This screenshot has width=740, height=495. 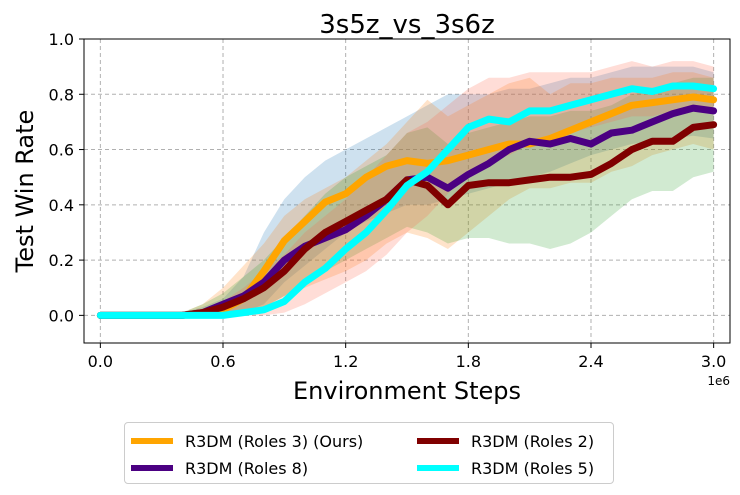 I want to click on y-tick-label: 0.8, so click(x=61, y=94).